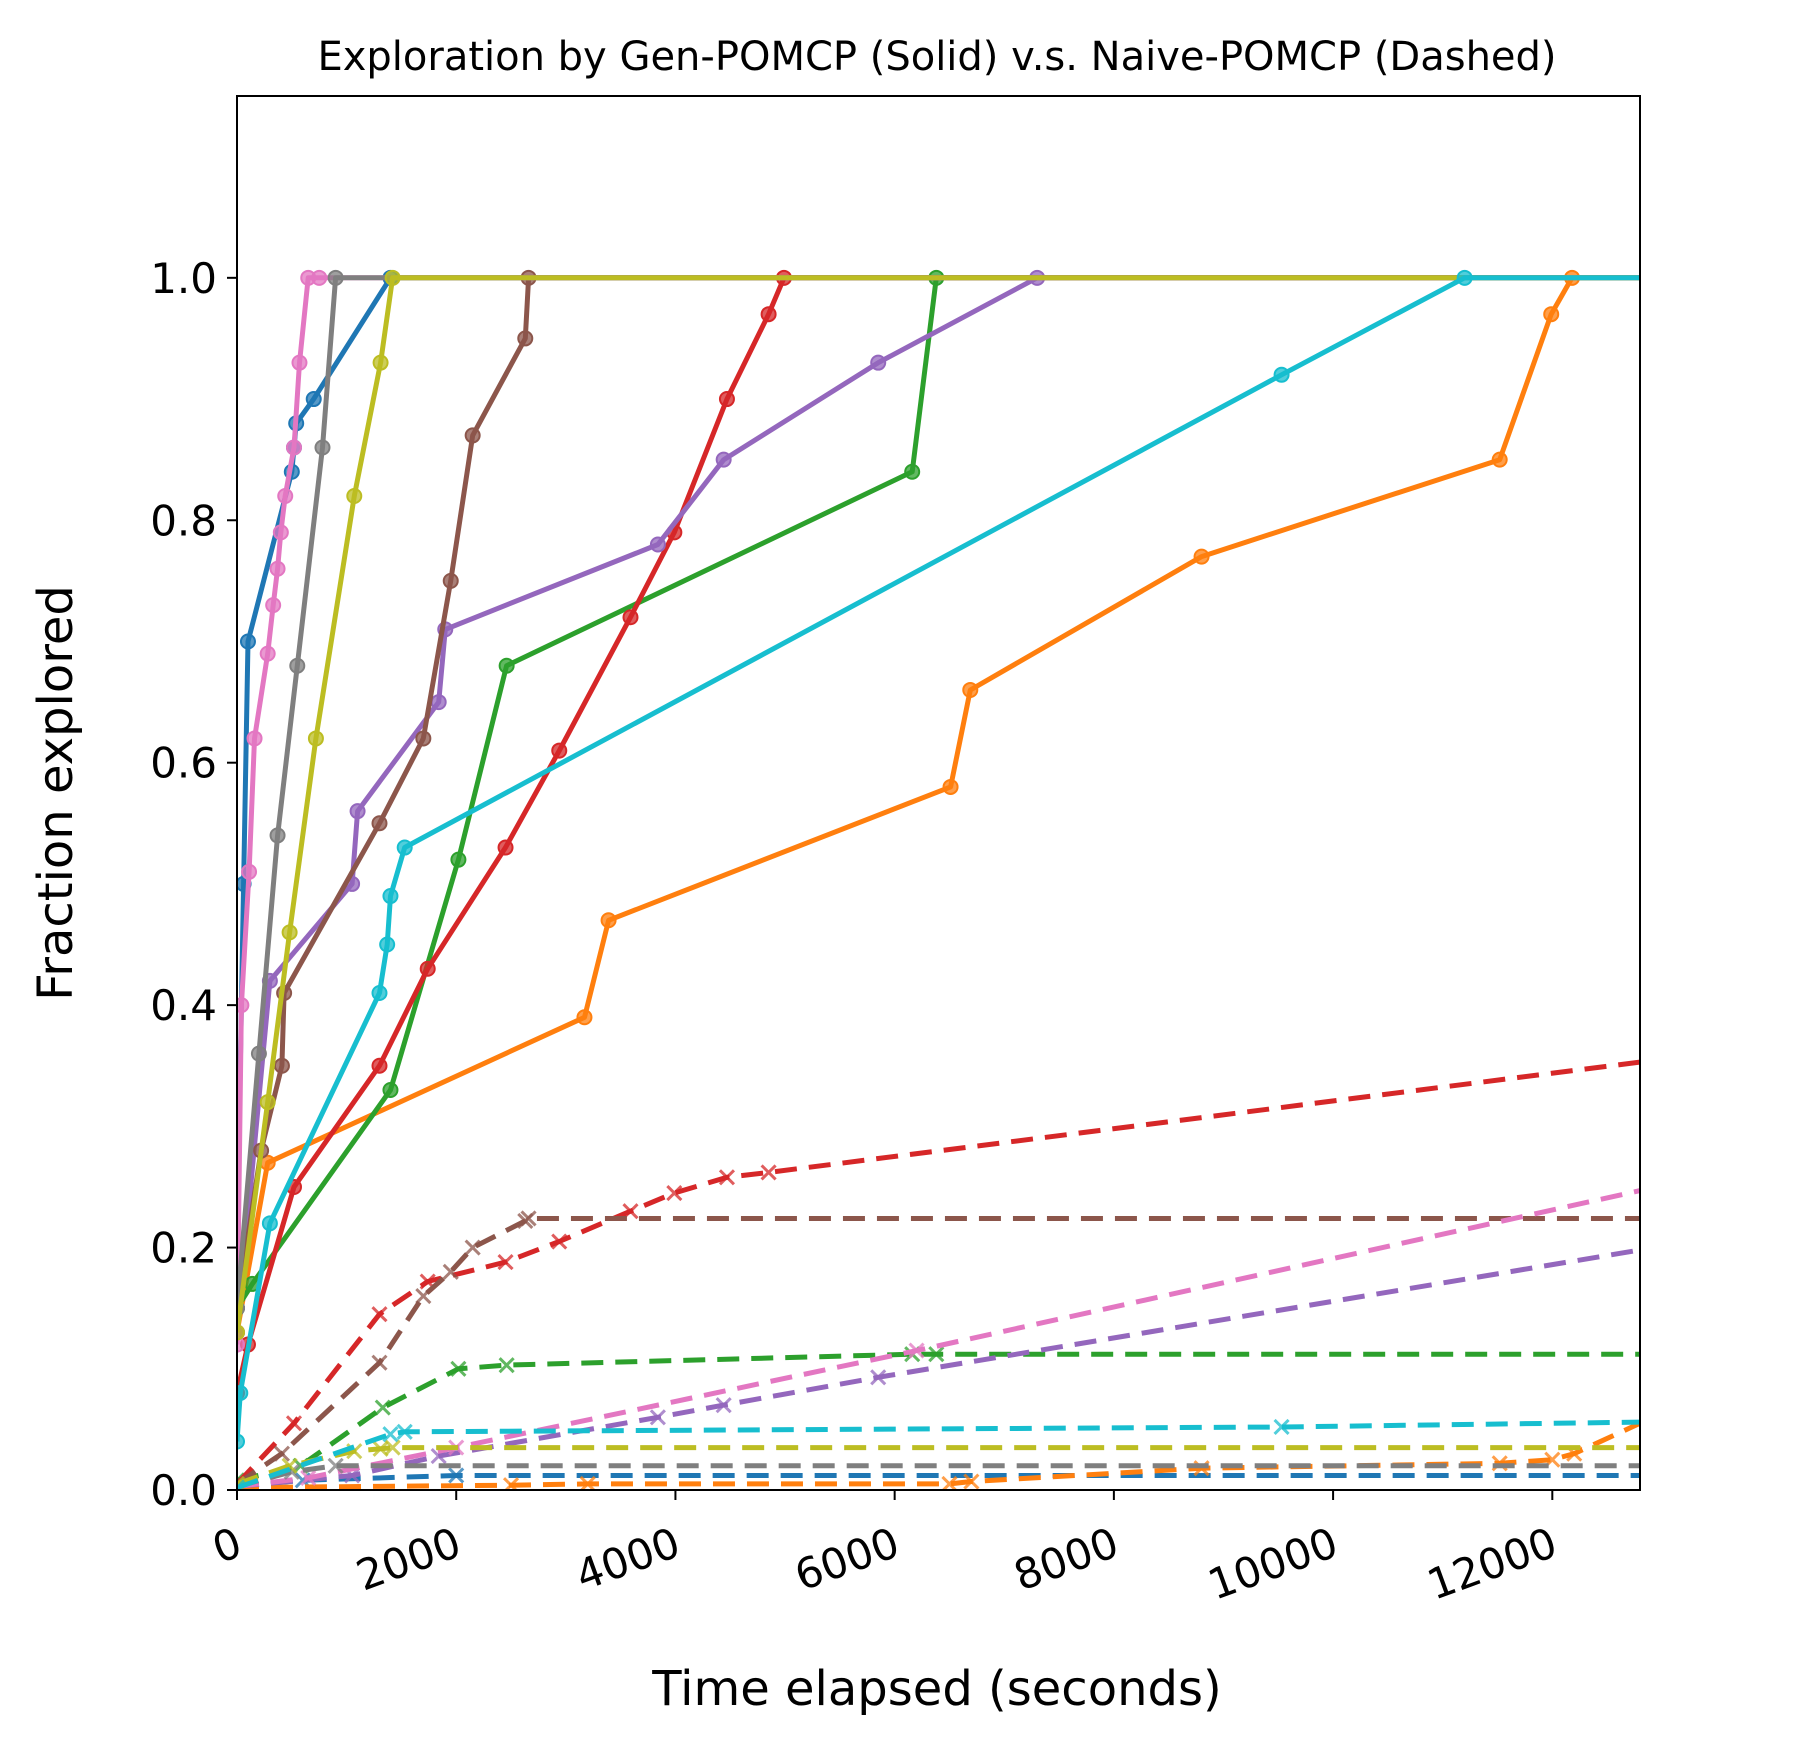 The image size is (1800, 1742). Describe the element at coordinates (193, 884) in the screenshot. I see `y-axis: 0.0 0.2 0.4 0.6 0.8 1.0` at that location.